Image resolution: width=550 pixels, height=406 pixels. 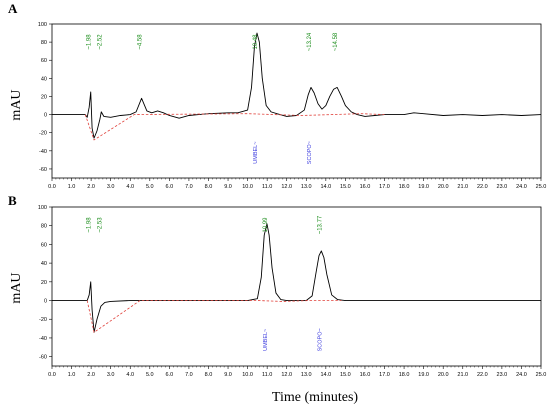 What do you see at coordinates (141, 42) in the screenshot?
I see `peak-retention-label: ~4.58` at bounding box center [141, 42].